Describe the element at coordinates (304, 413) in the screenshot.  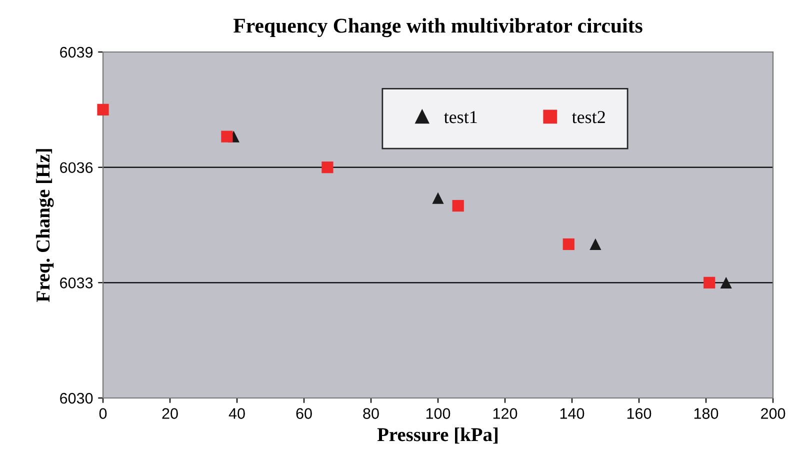
I see `x-tick-label: 60` at that location.